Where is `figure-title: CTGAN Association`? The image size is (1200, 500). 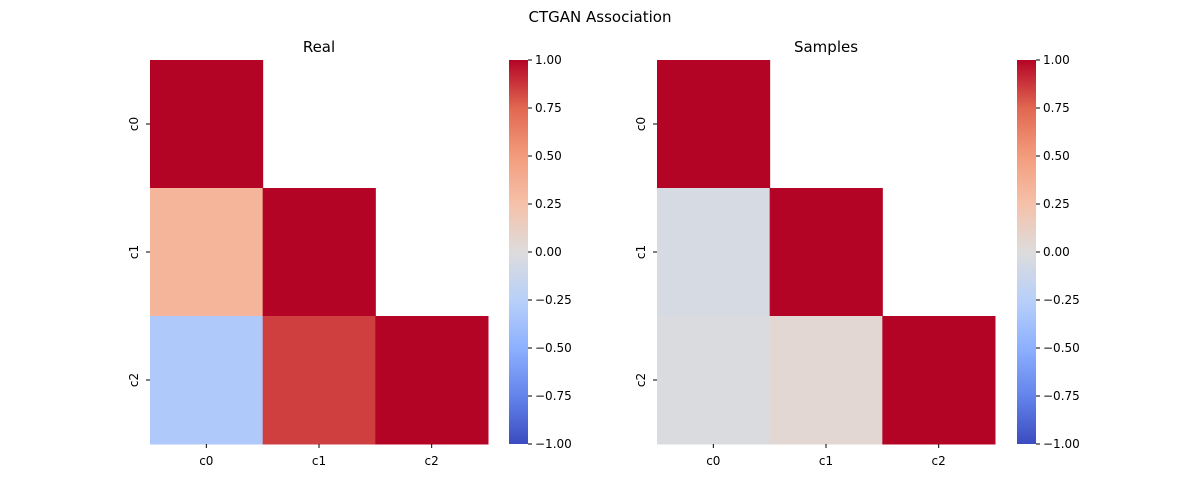
figure-title: CTGAN Association is located at coordinates (600, 17).